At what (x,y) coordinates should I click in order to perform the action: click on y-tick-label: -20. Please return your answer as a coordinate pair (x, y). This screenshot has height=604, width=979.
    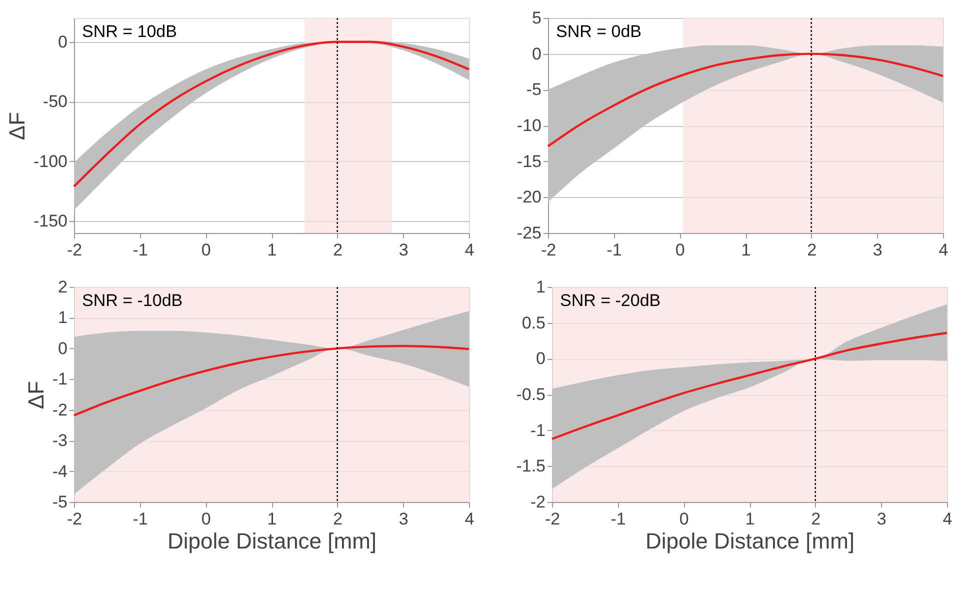
    Looking at the image, I should click on (529, 197).